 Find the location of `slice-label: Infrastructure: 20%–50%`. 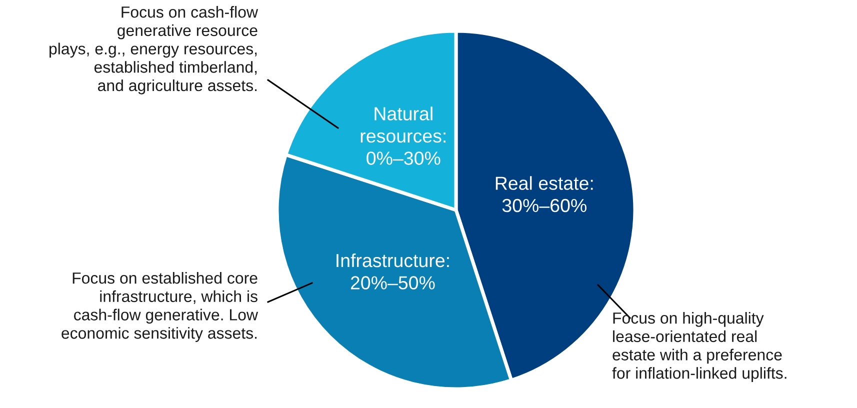

slice-label: Infrastructure: 20%–50% is located at coordinates (392, 271).